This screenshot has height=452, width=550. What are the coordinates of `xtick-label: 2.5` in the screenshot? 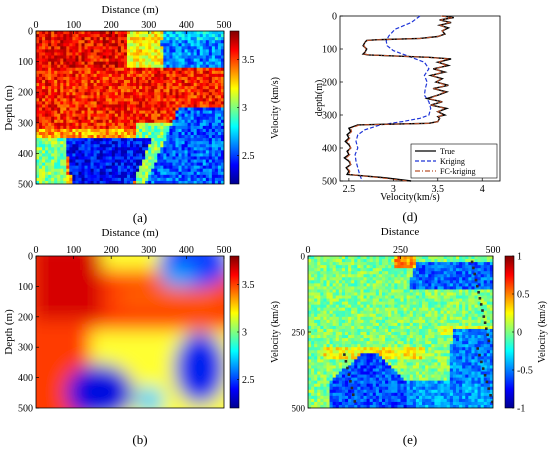 It's located at (349, 189).